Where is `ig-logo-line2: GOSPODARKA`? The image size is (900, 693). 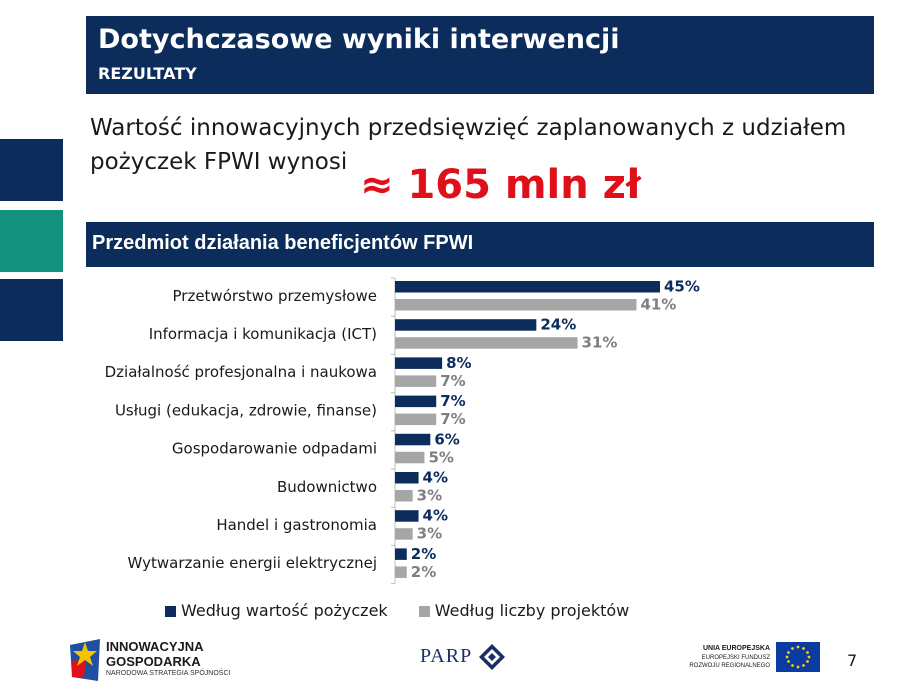 ig-logo-line2: GOSPODARKA is located at coordinates (153, 661).